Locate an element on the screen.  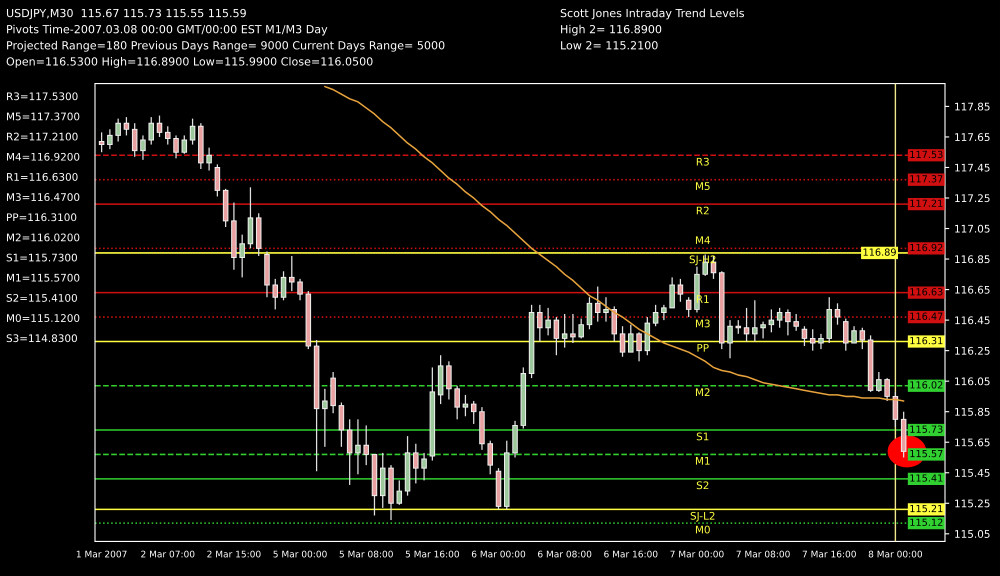
text: Scott Jones Intraday Trend Levels is located at coordinates (652, 14).